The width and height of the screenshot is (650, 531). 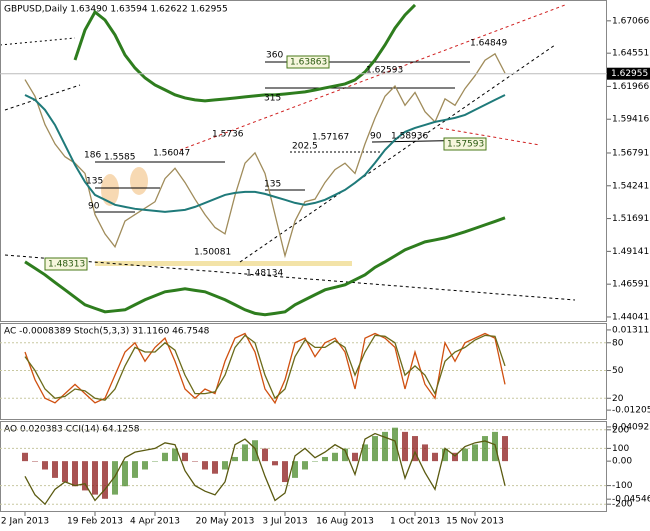 I want to click on boxed-label: 1.63863, so click(x=308, y=63).